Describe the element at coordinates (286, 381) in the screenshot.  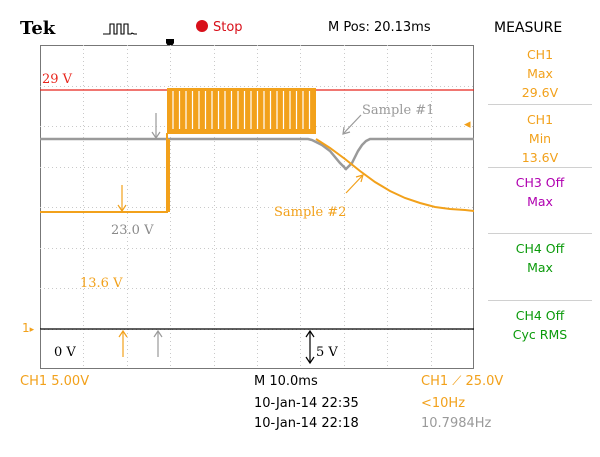
I see `timebase-readout: M 10.0ms` at that location.